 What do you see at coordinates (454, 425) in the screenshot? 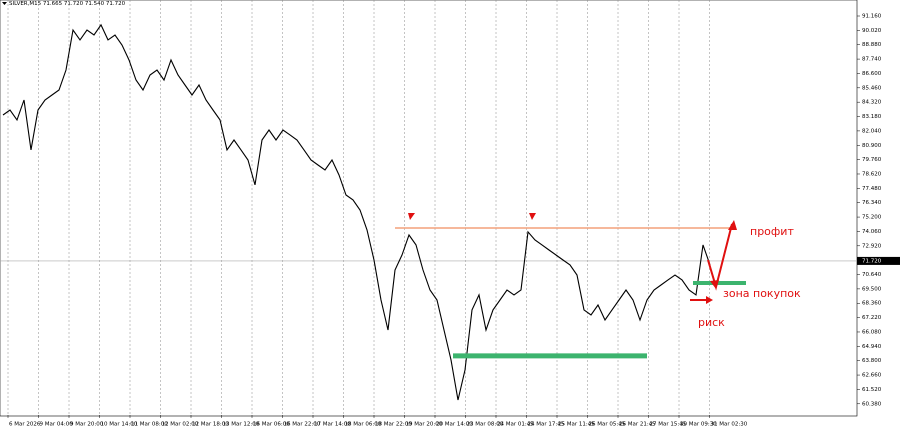
I see `x-tick-label: 20 Mar 14:00` at bounding box center [454, 425].